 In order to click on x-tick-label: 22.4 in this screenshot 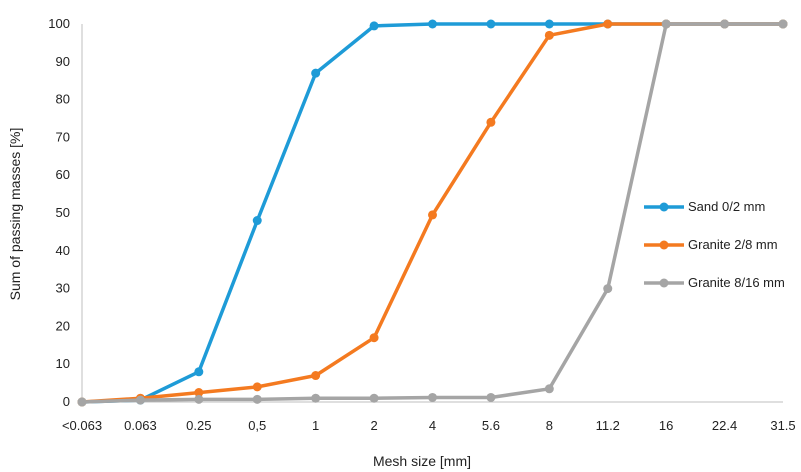, I will do `click(724, 425)`.